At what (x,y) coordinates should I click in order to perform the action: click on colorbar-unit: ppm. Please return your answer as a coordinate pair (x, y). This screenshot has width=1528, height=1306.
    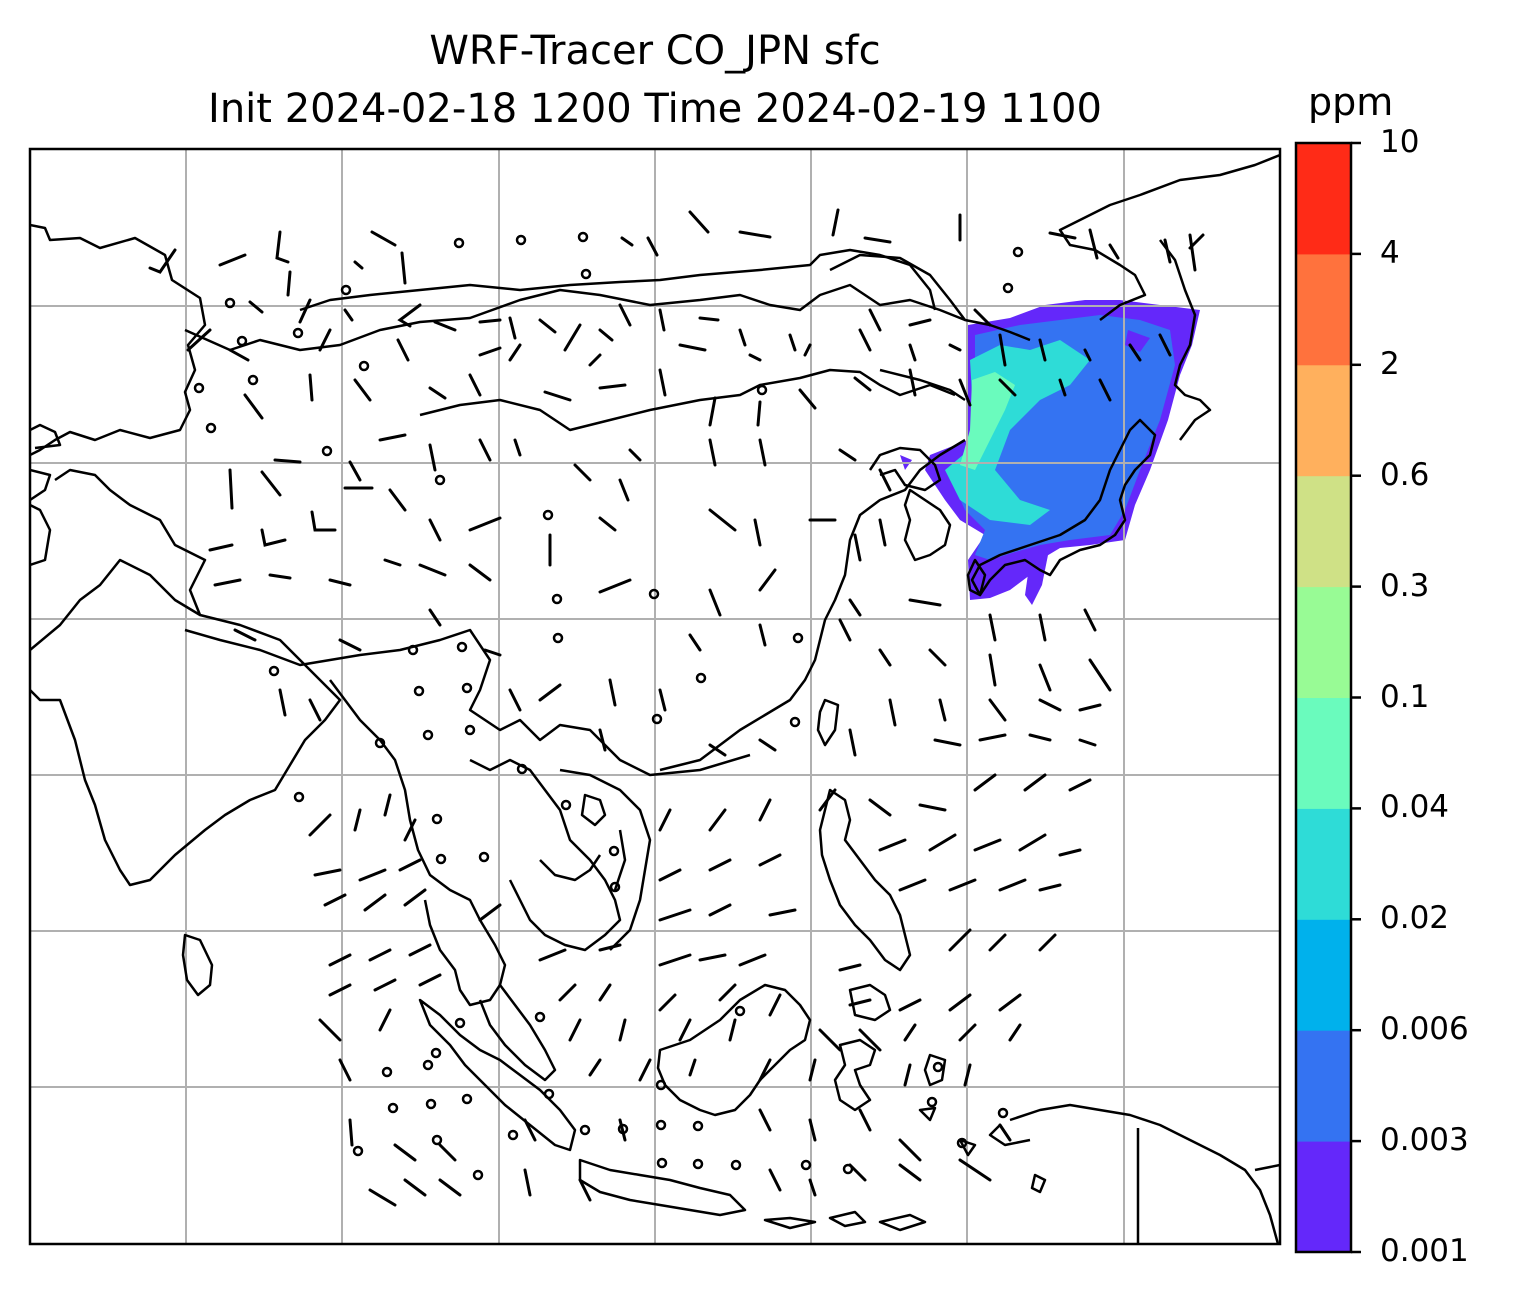
    Looking at the image, I should click on (1351, 102).